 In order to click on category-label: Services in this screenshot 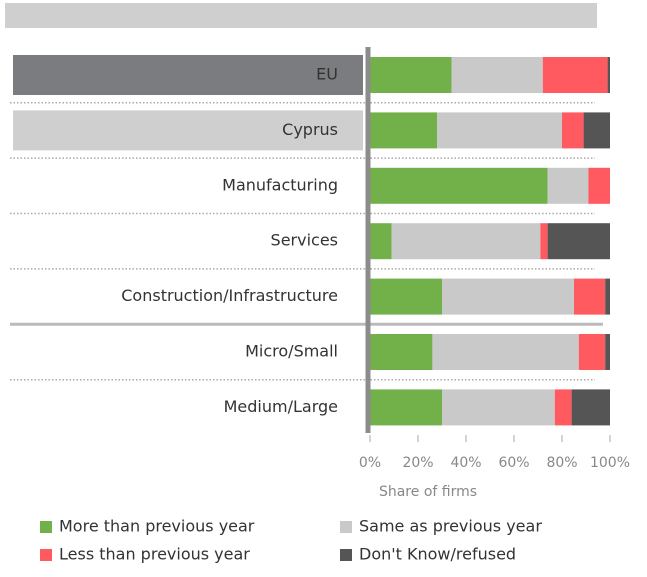, I will do `click(304, 240)`.